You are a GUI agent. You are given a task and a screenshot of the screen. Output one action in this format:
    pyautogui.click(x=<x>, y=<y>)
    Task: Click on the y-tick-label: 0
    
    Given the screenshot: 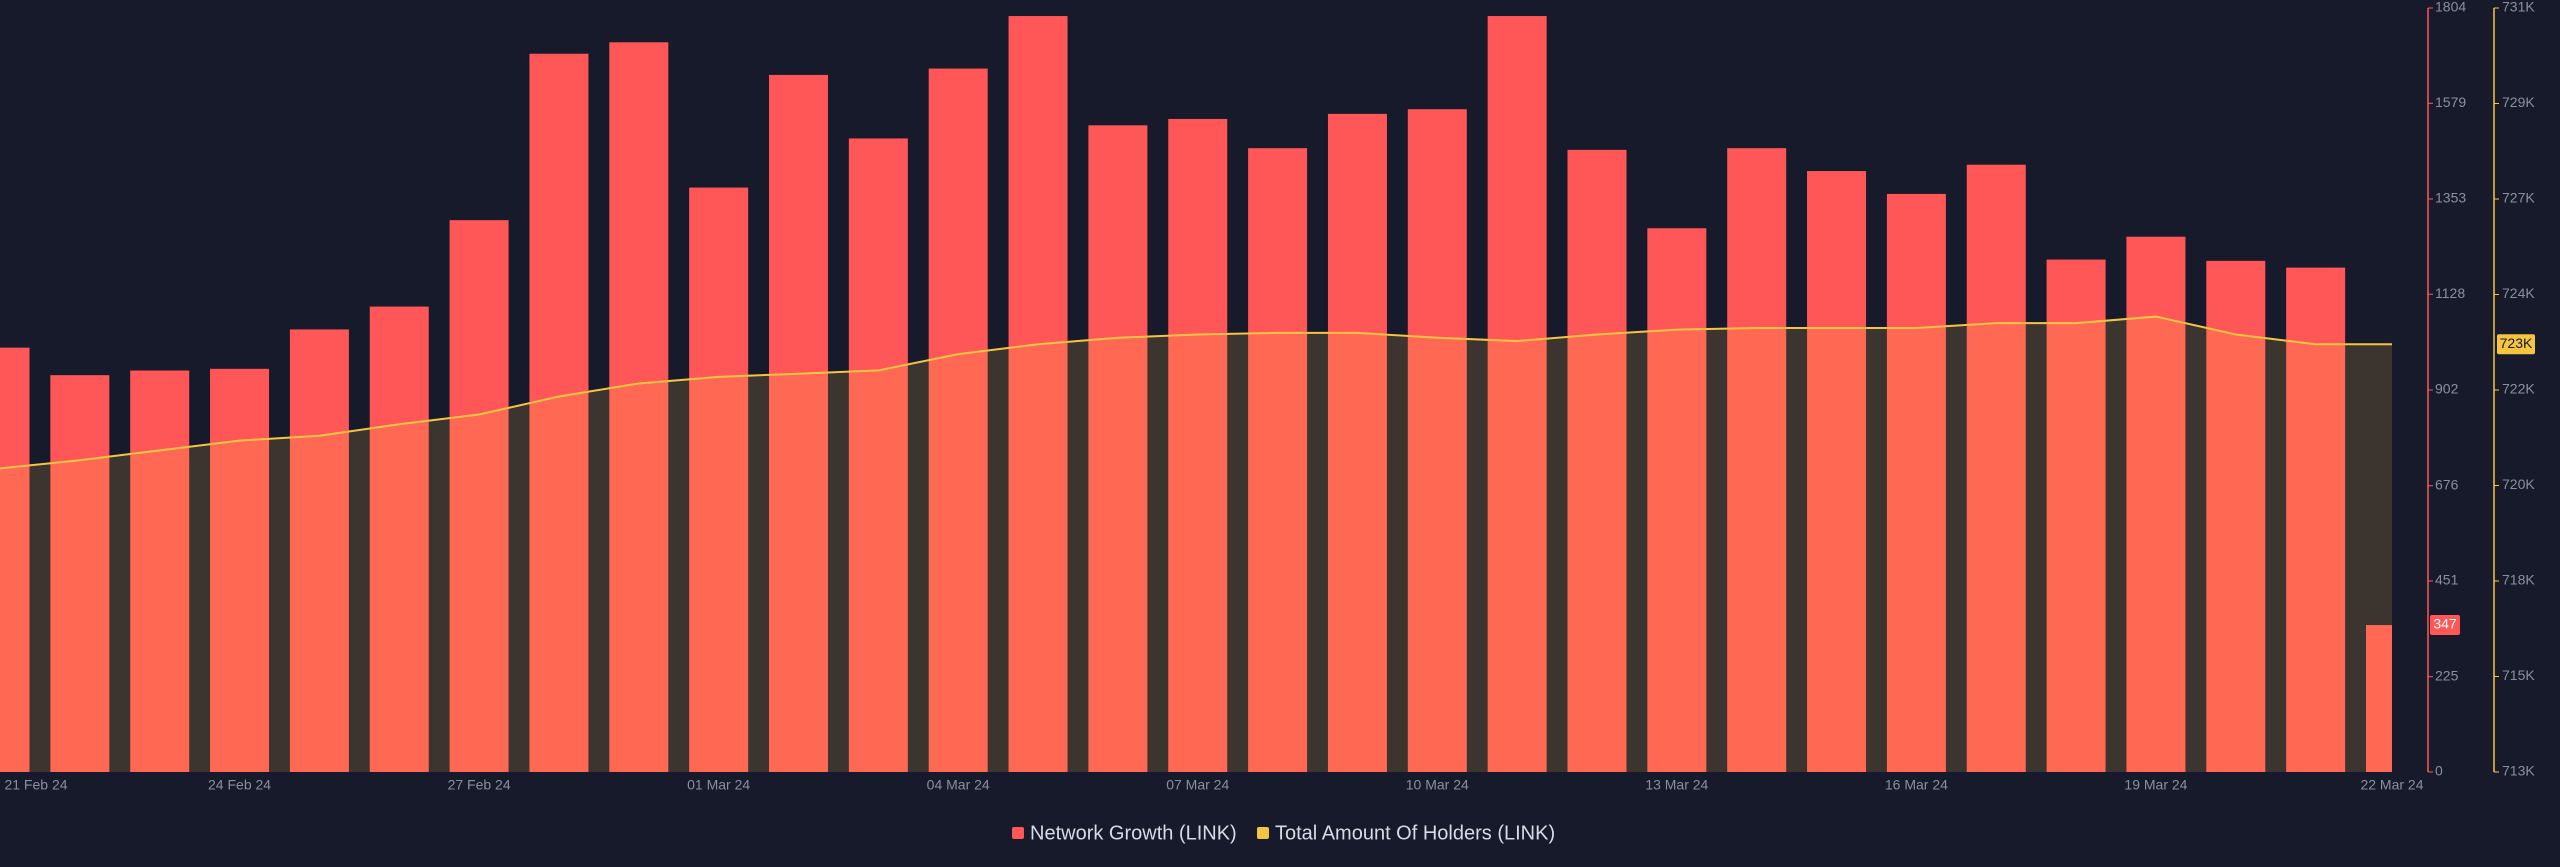 What is the action you would take?
    pyautogui.click(x=2439, y=771)
    